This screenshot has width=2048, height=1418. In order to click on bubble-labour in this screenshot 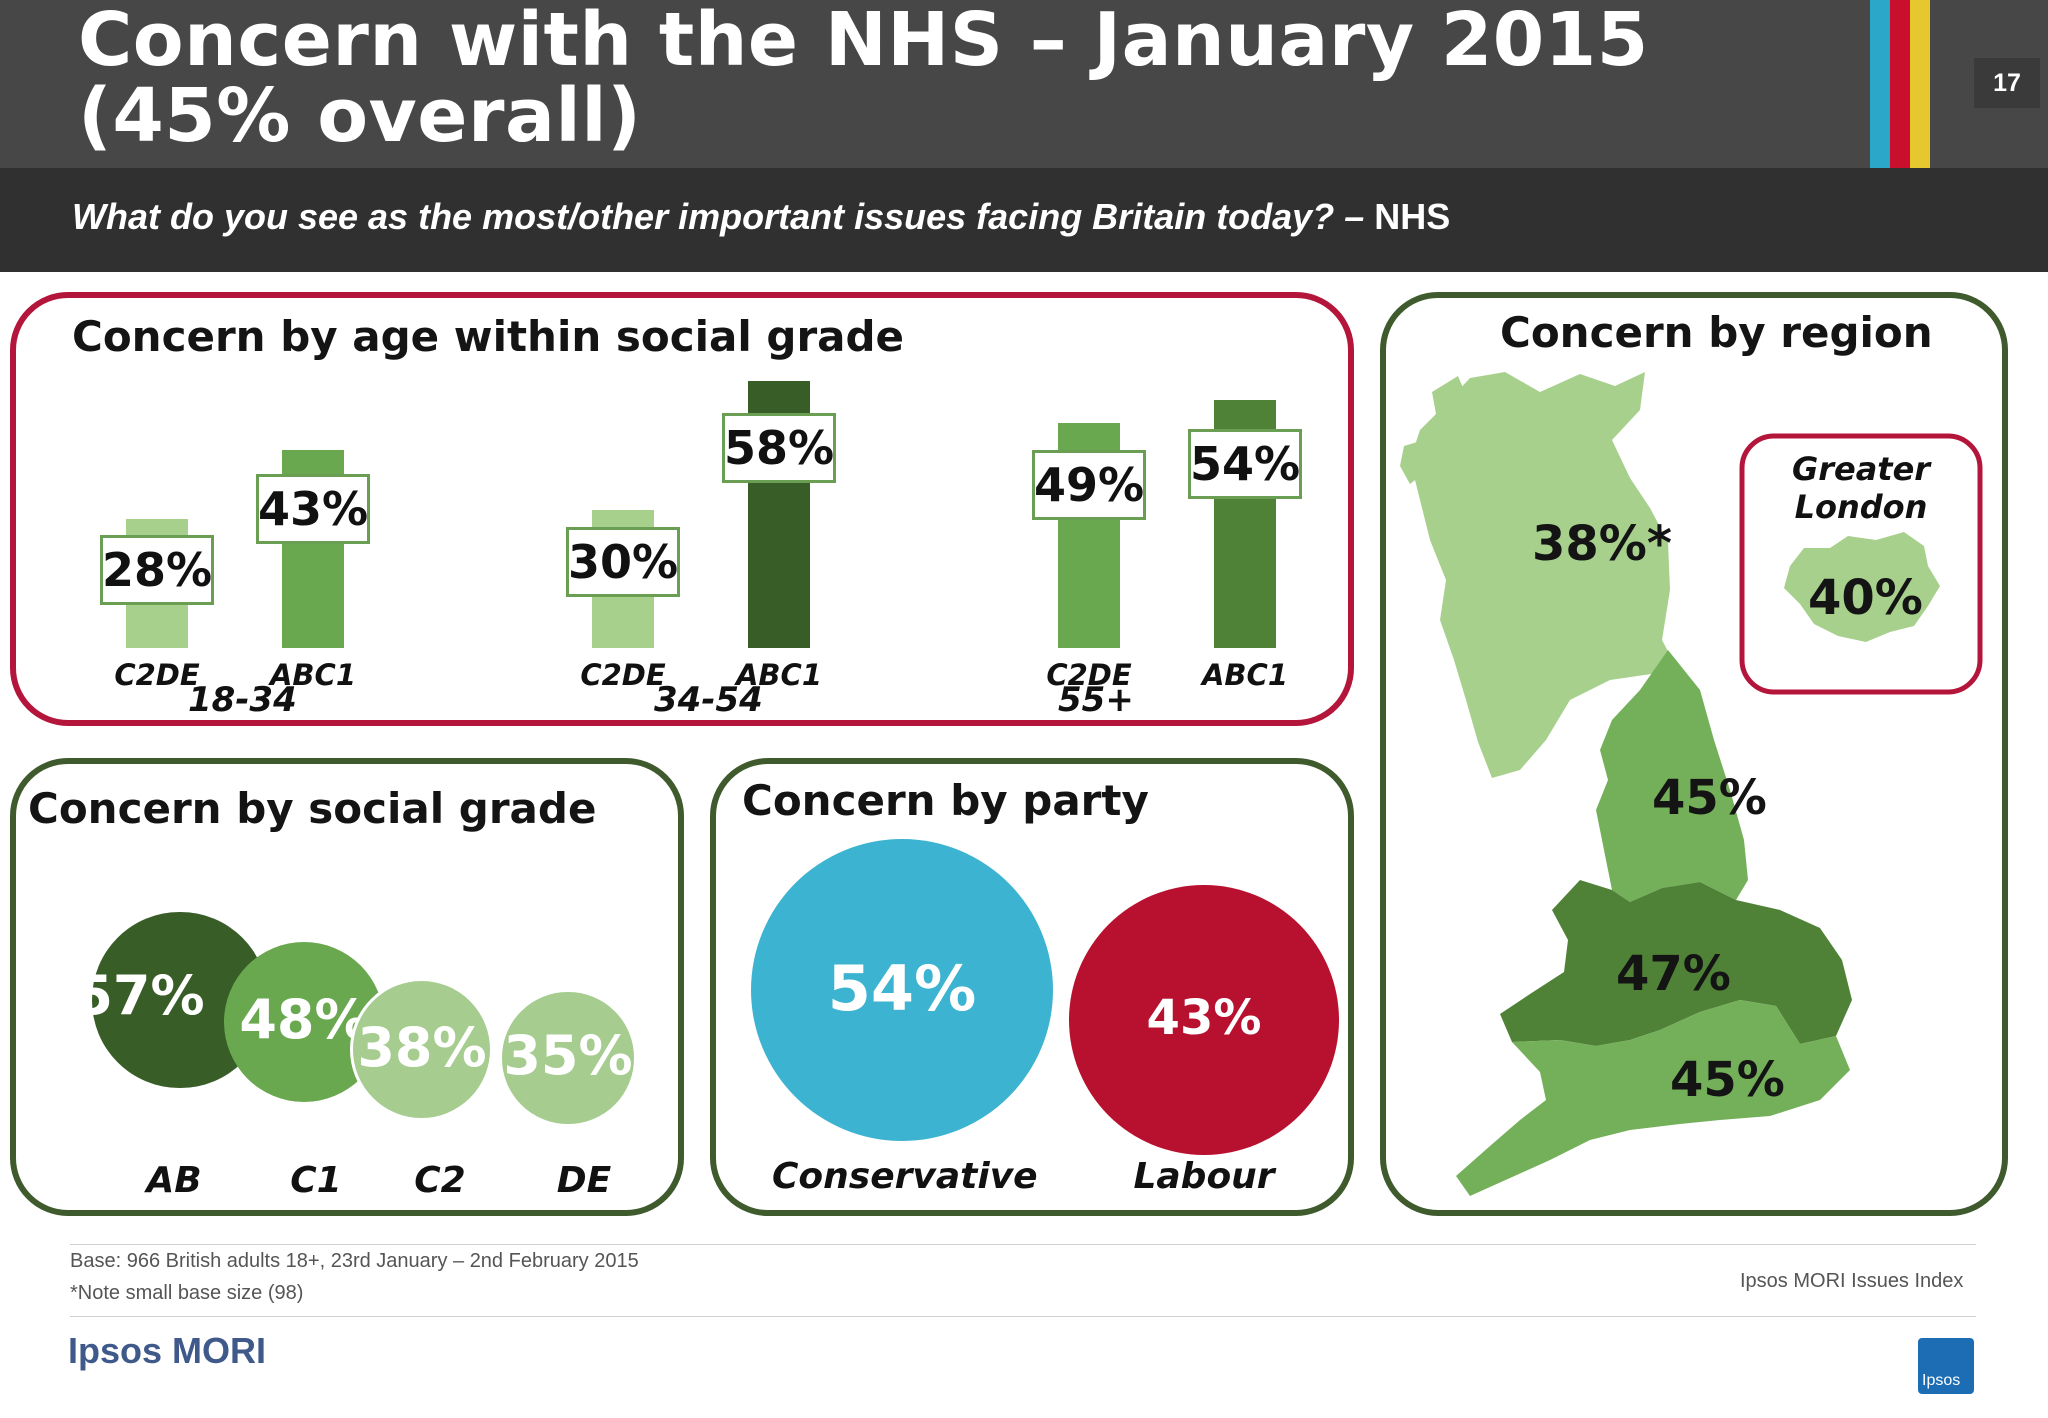, I will do `click(1204, 1020)`.